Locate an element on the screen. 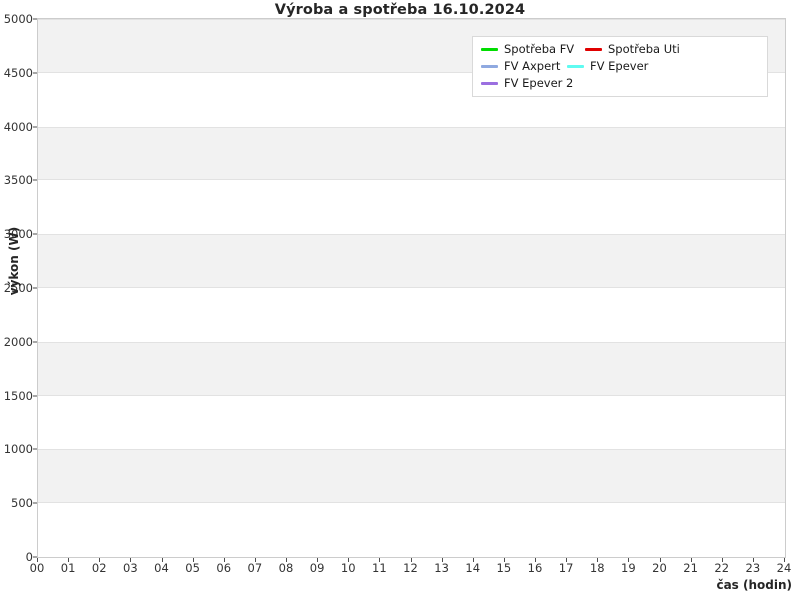 This screenshot has width=800, height=600. legend-label: FV Epever is located at coordinates (619, 66).